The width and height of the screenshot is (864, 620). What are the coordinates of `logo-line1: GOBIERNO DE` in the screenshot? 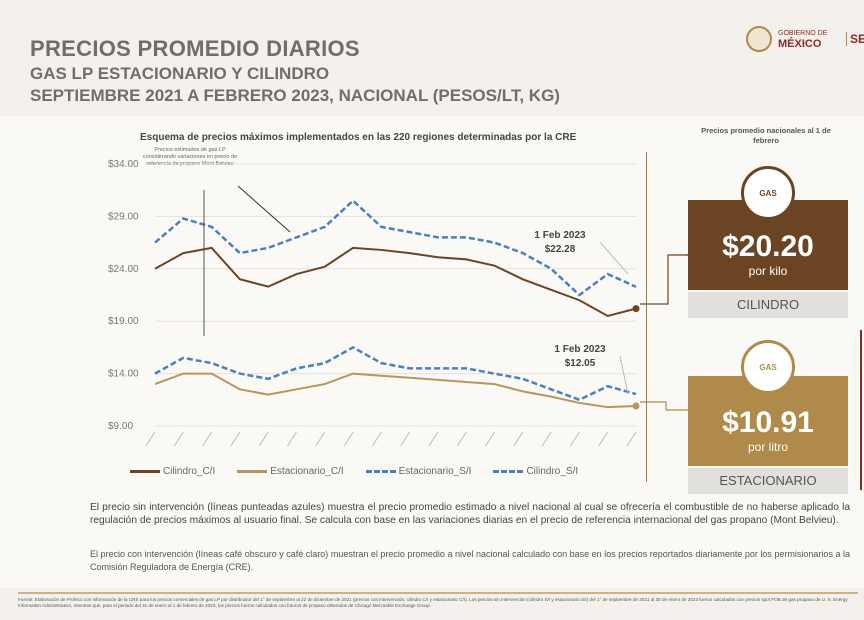 It's located at (803, 33).